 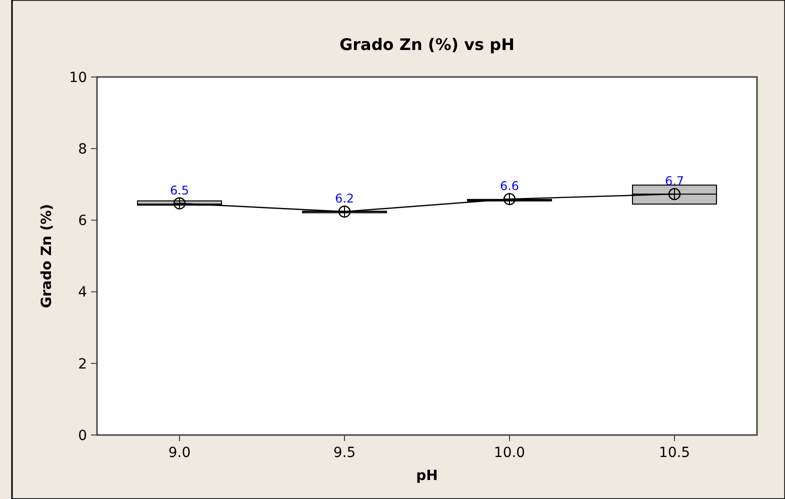 What do you see at coordinates (78, 78) in the screenshot?
I see `y-tick-label: 10` at bounding box center [78, 78].